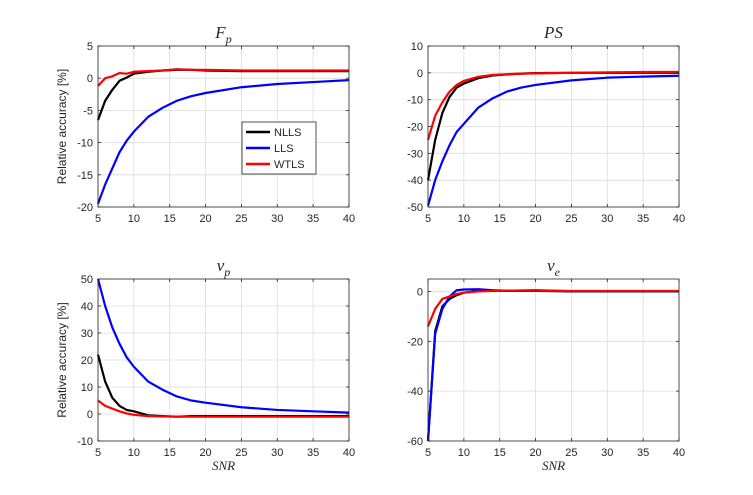 The image size is (753, 495). Describe the element at coordinates (415, 442) in the screenshot. I see `y-tick-label: -60` at that location.